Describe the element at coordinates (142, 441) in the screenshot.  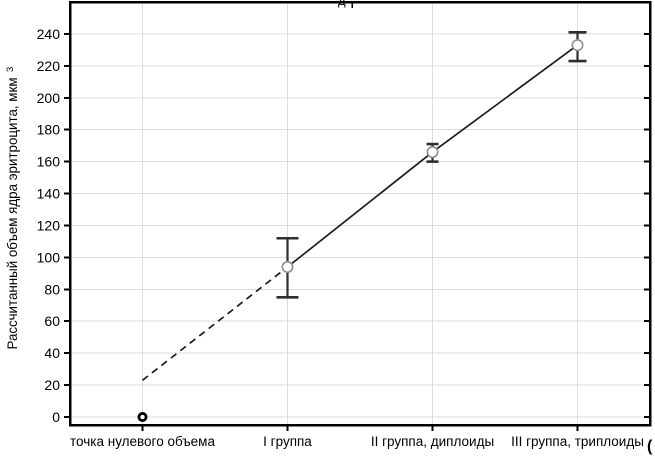
I see `x-category-label: точка нулевого объема` at that location.